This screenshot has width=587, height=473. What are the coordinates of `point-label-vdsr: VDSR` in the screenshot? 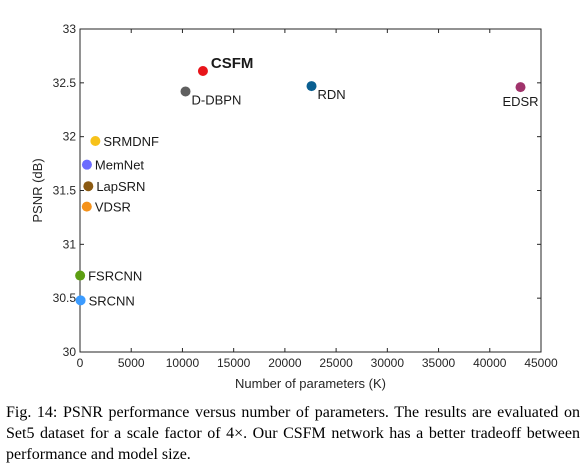 It's located at (113, 207).